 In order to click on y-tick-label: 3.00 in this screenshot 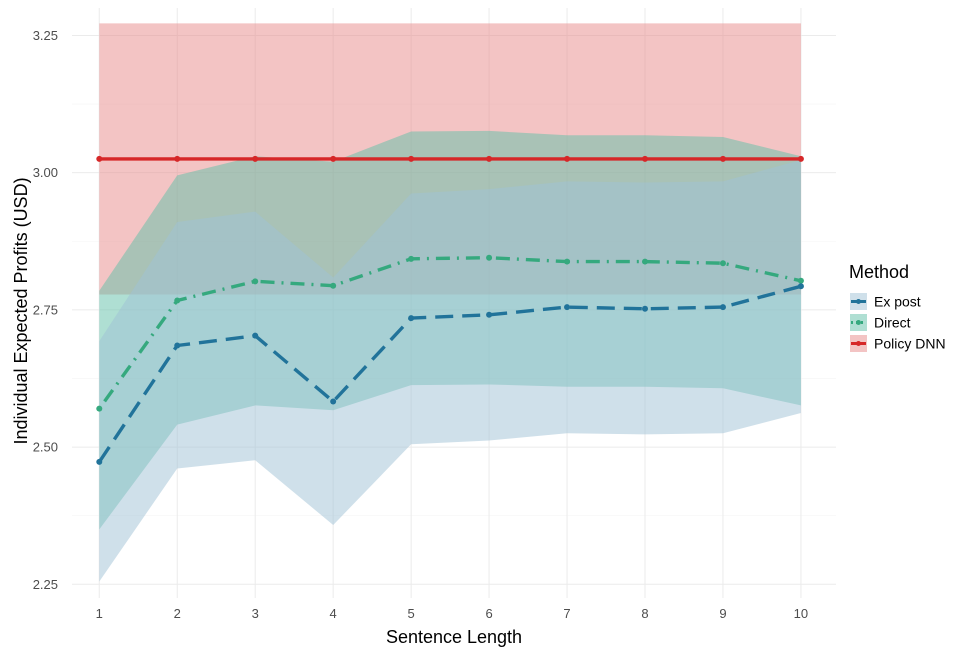, I will do `click(45, 172)`.